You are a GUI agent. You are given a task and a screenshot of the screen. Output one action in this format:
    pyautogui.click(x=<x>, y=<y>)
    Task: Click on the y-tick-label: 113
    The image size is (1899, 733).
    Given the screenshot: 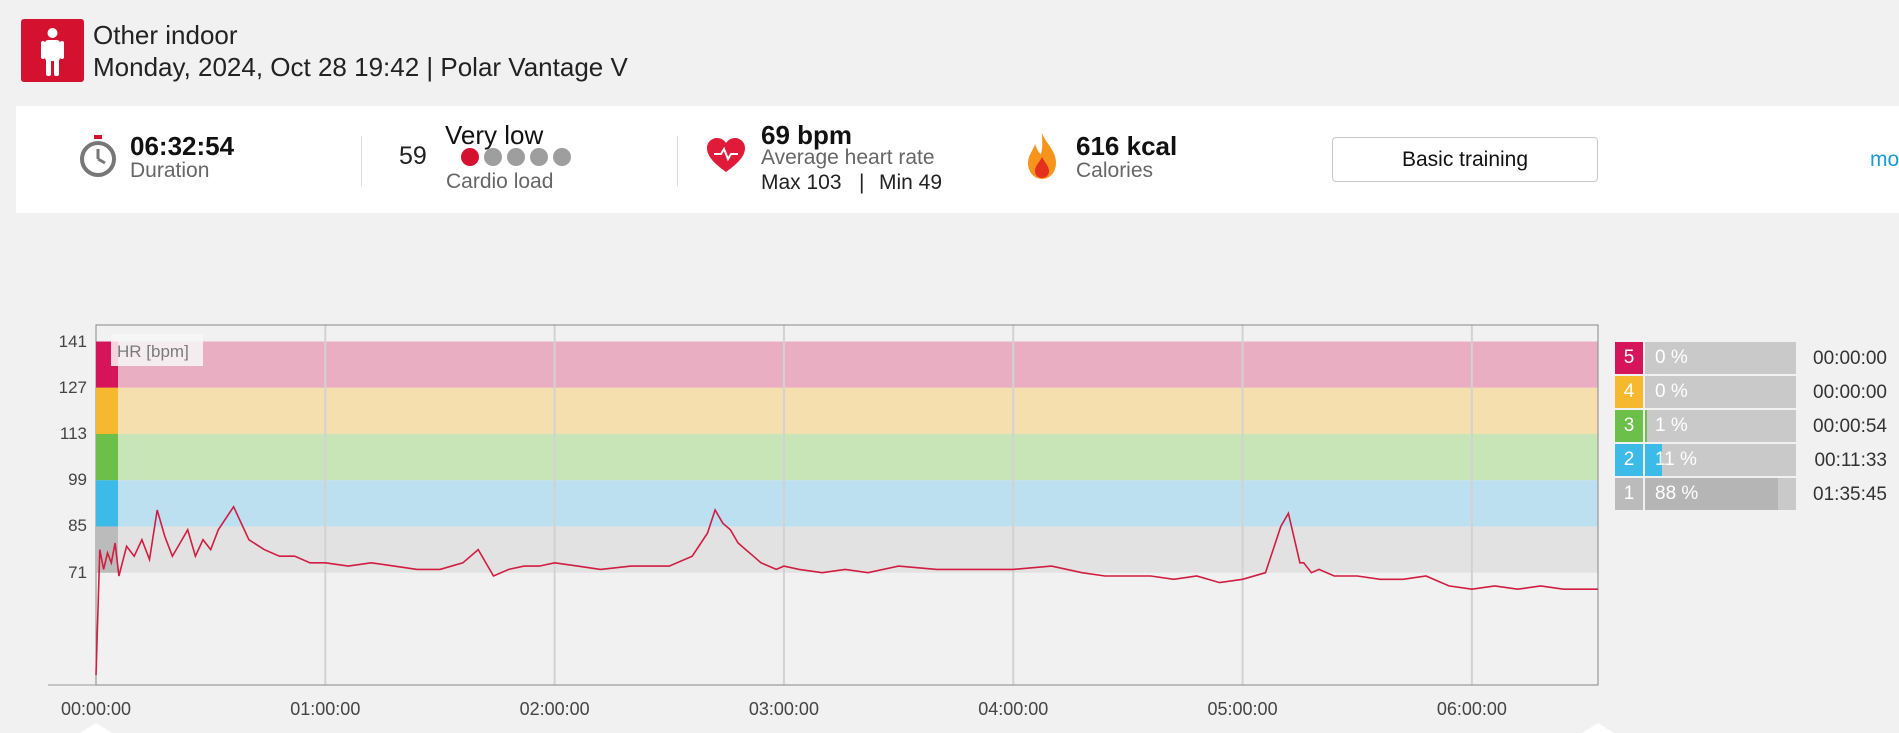 What is the action you would take?
    pyautogui.click(x=73, y=433)
    